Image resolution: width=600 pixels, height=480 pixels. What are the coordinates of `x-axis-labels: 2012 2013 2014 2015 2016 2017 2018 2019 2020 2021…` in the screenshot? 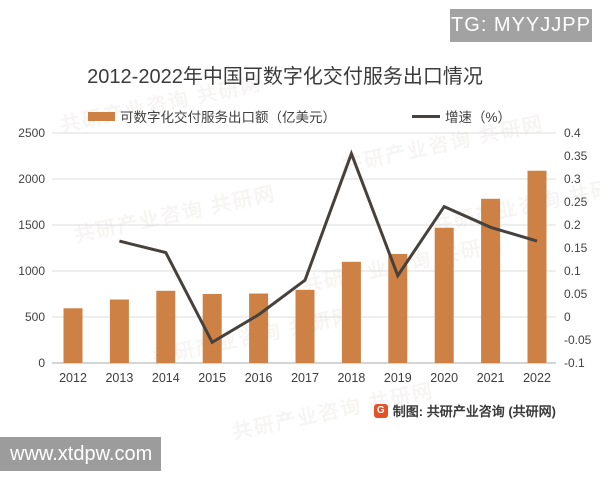 It's located at (305, 378).